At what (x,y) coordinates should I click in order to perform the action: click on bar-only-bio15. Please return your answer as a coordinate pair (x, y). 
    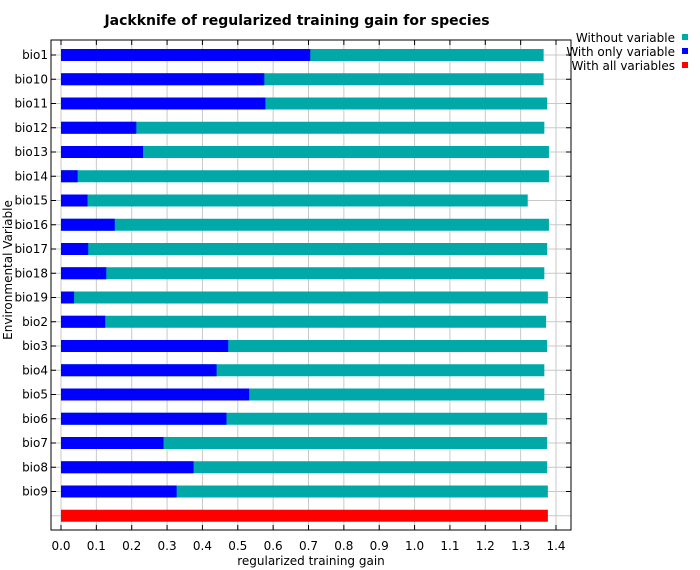
    Looking at the image, I should click on (74, 200).